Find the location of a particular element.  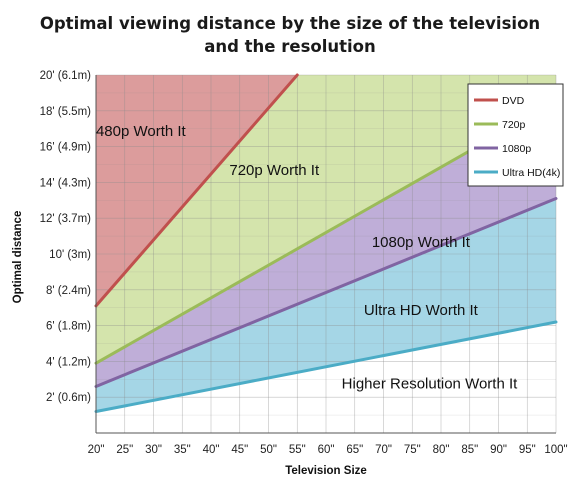

x-tick-label: 45" is located at coordinates (239, 450).